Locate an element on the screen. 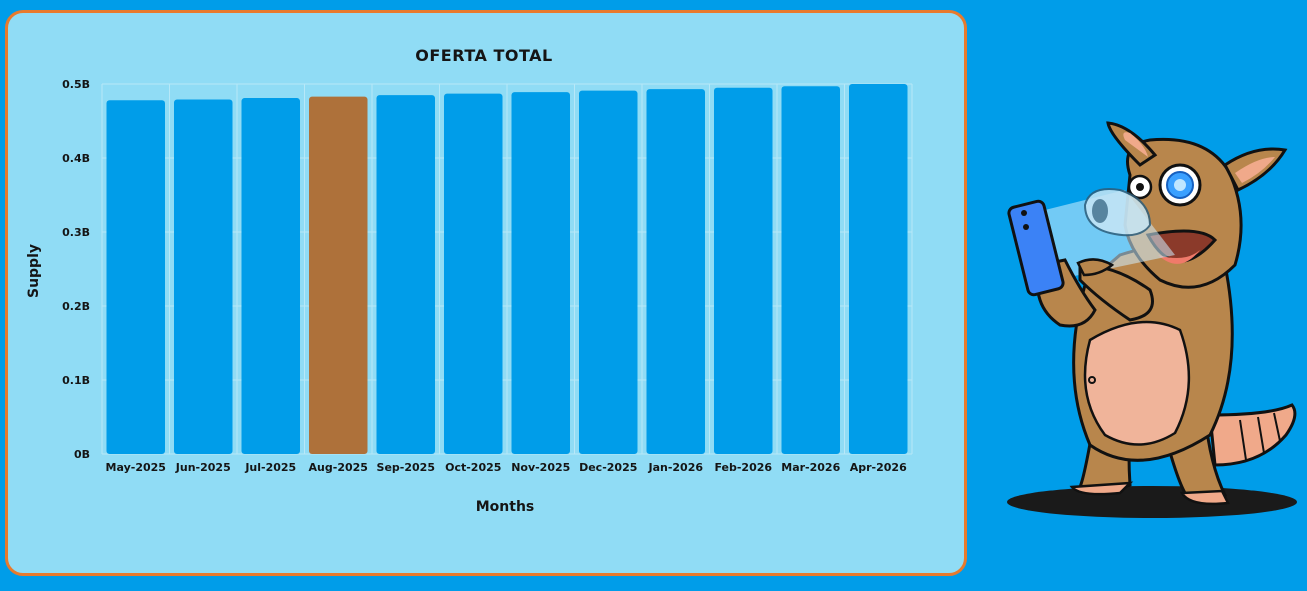 This screenshot has height=591, width=1307. y-tick-label: 0.2B is located at coordinates (76, 306).